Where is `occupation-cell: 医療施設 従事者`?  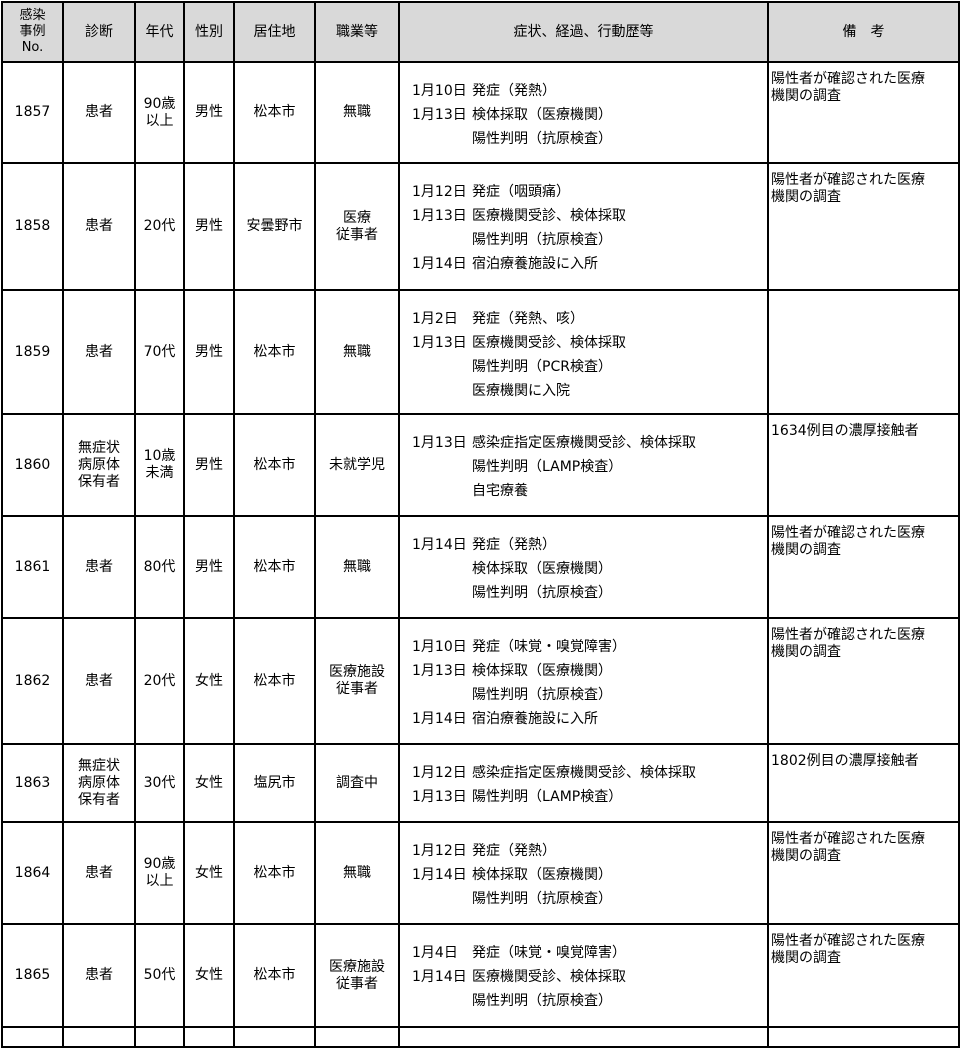
occupation-cell: 医療施設 従事者 is located at coordinates (357, 681).